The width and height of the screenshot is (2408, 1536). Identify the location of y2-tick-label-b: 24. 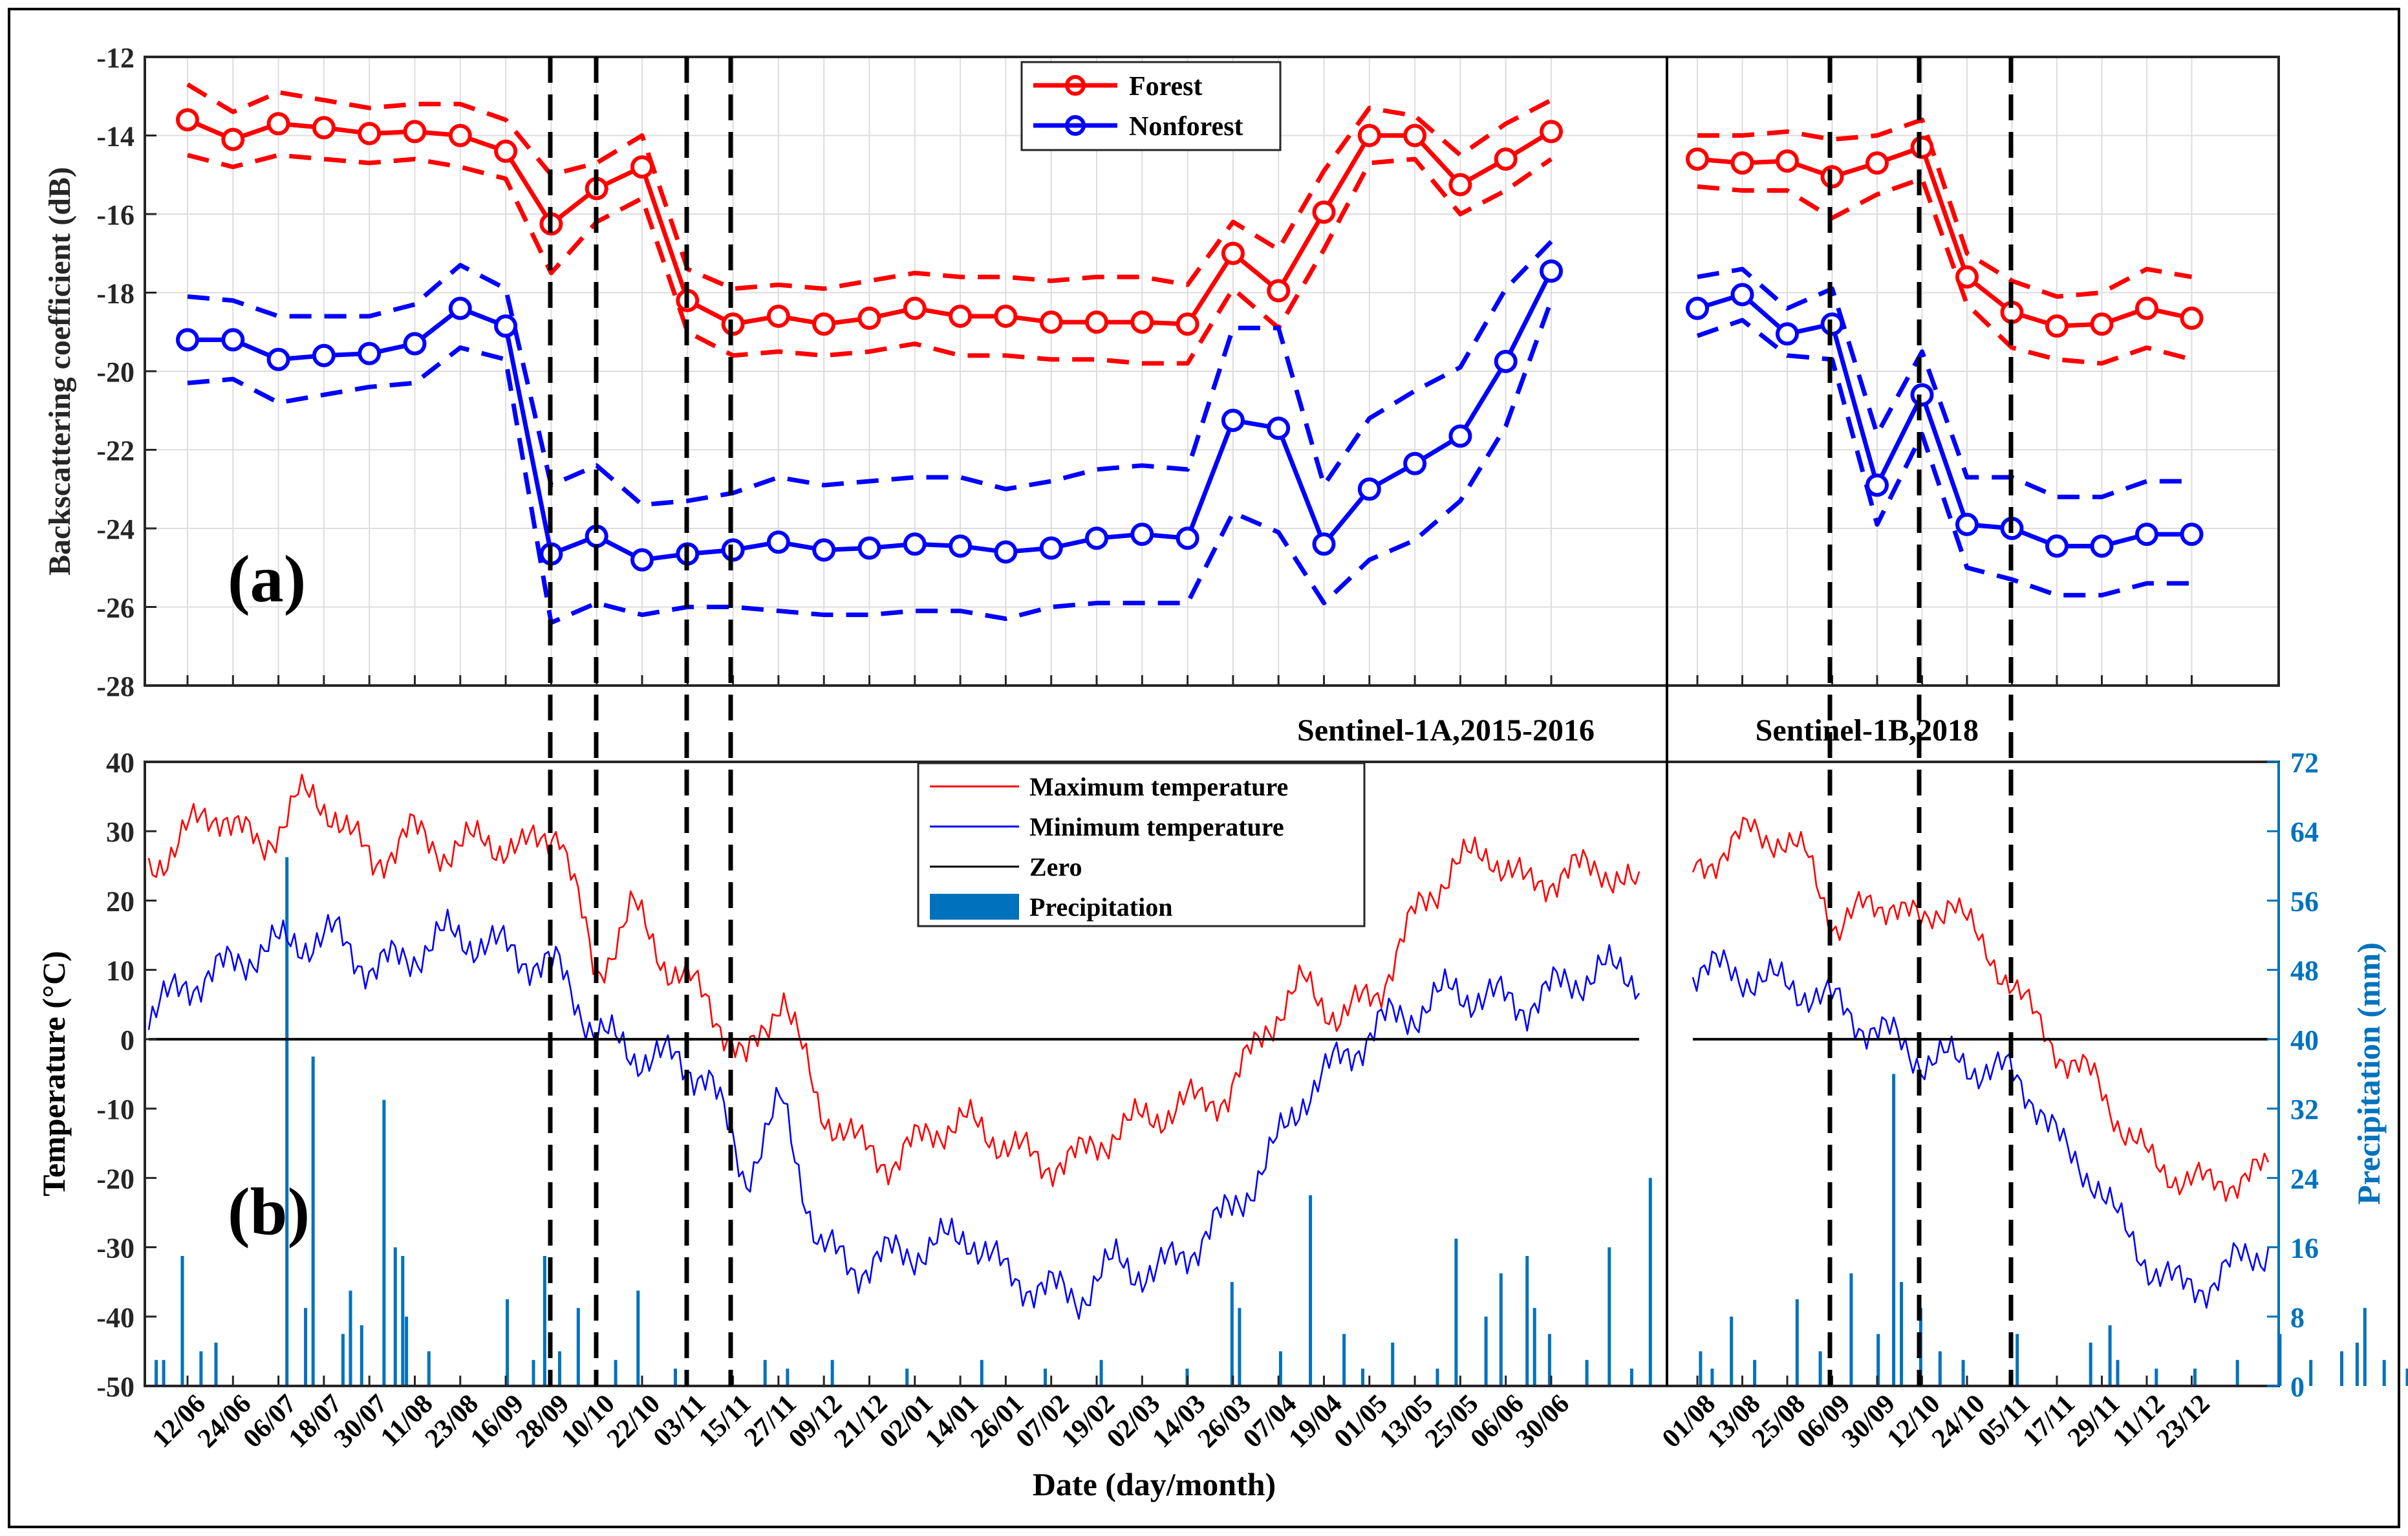
(2304, 1179).